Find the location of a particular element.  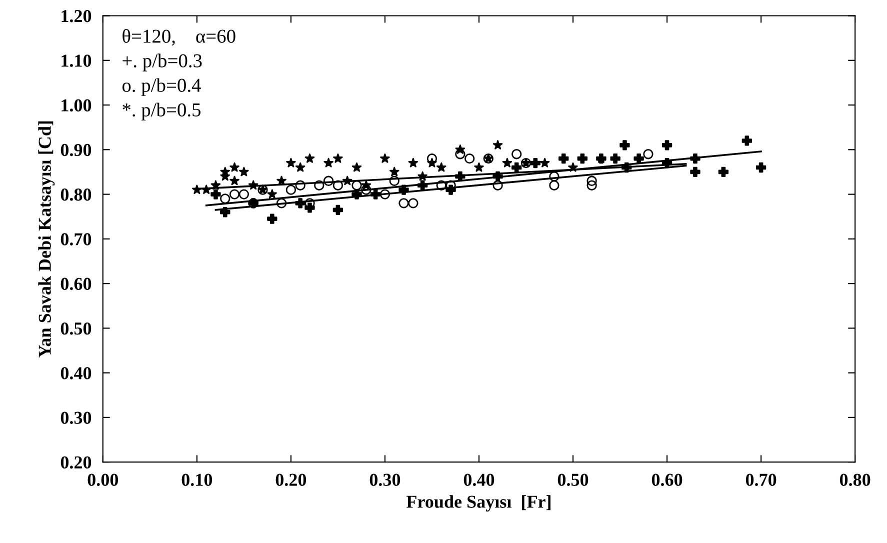

annotation: θ=120, α=60 is located at coordinates (179, 37).